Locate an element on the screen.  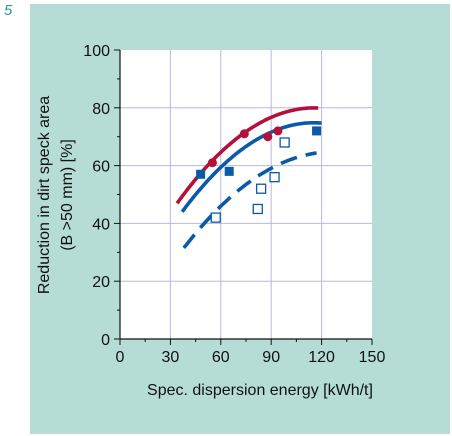
x-axis-title: Spec. dispersion energy [kWh/t] is located at coordinates (260, 390).